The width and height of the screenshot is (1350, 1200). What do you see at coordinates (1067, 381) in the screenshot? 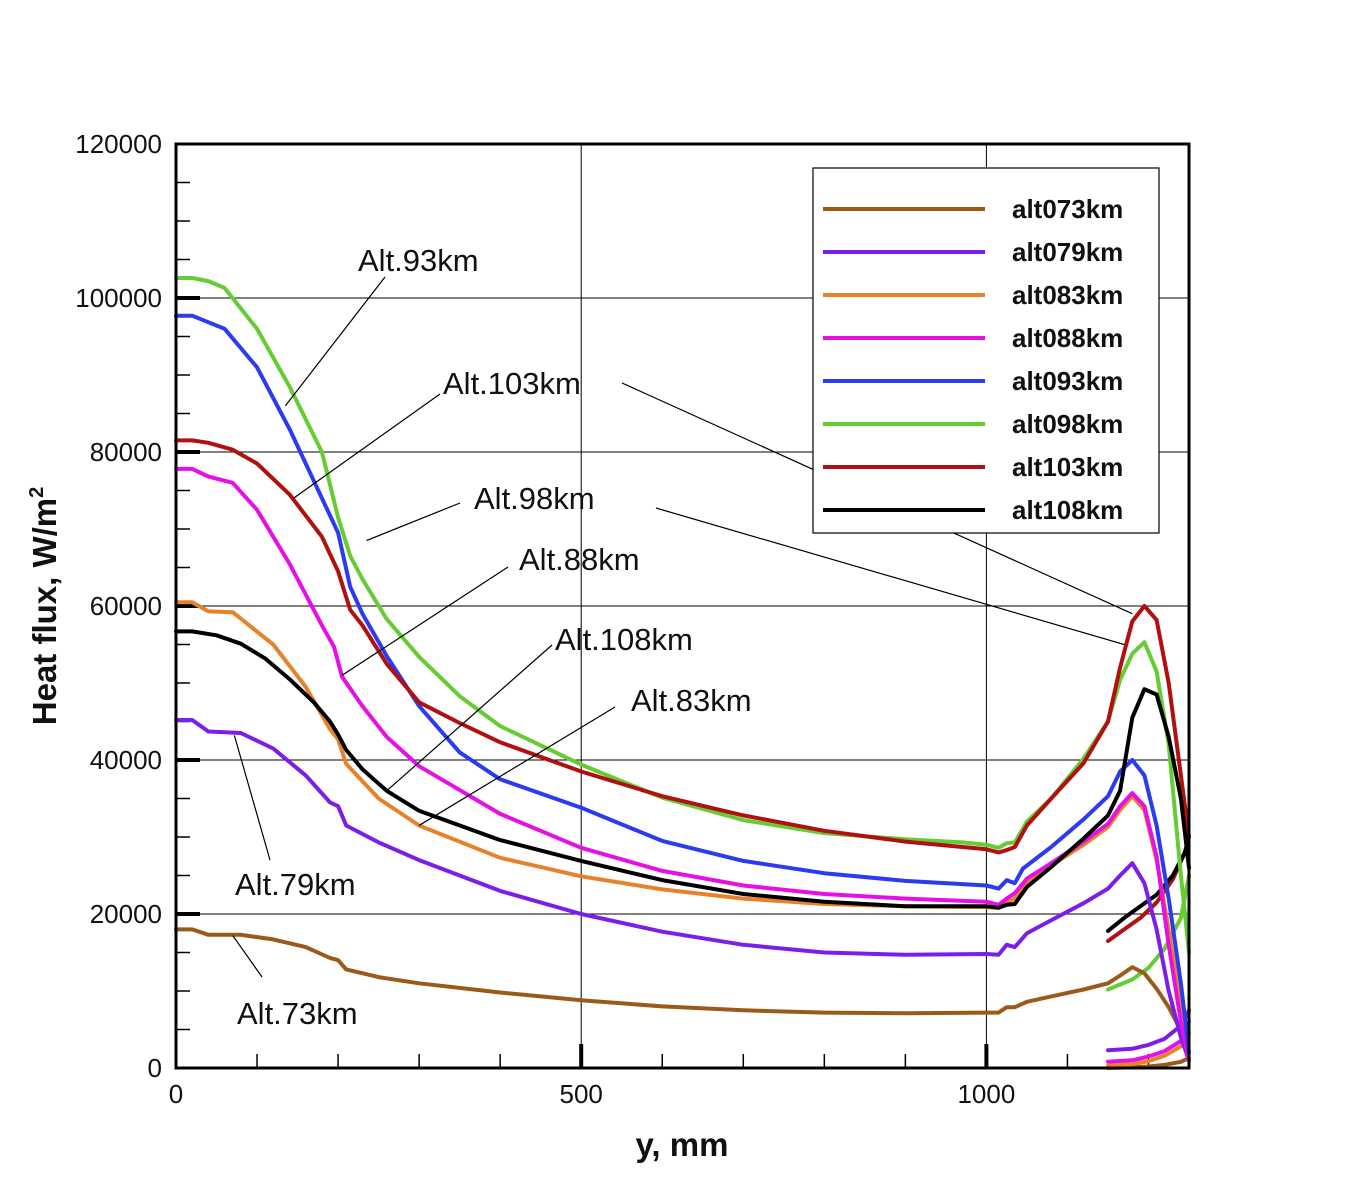
I see `legend-label: alt093km` at bounding box center [1067, 381].